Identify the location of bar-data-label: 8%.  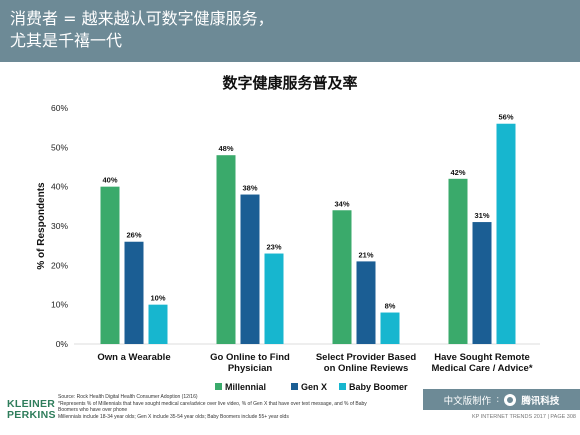
(390, 306).